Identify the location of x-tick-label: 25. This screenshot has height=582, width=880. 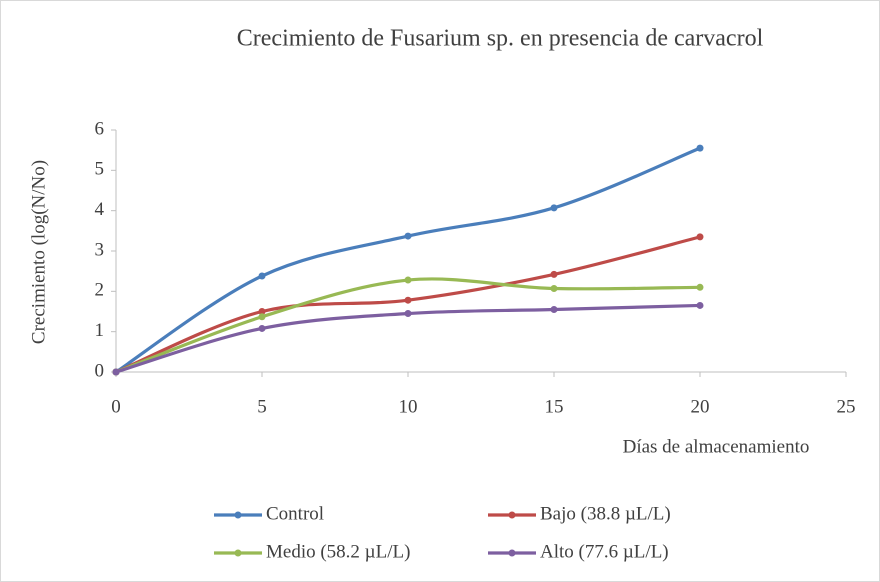
(846, 406).